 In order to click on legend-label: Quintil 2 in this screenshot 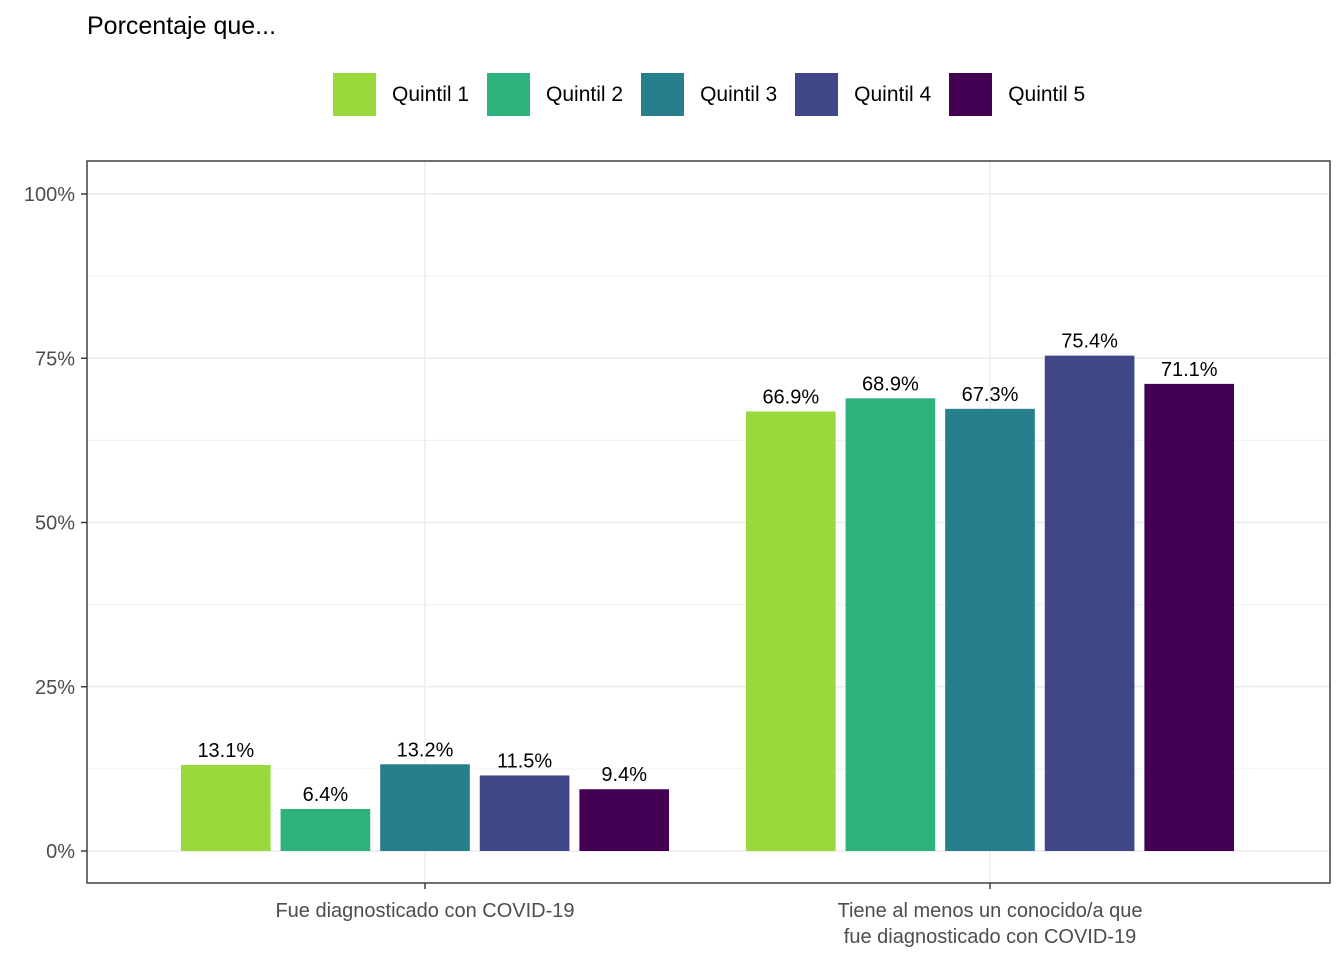, I will do `click(585, 94)`.